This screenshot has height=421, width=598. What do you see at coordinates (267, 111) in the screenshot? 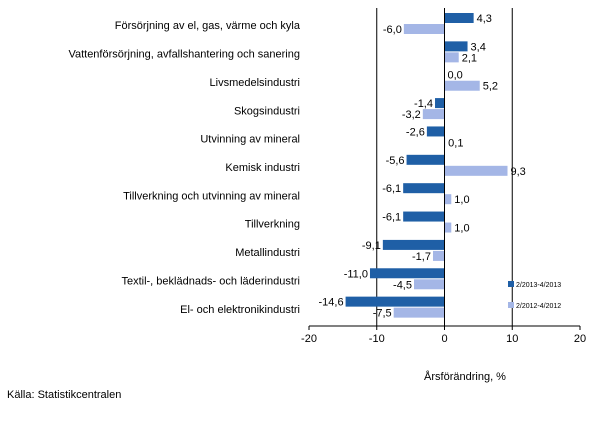
I see `category-label: Skogsindustri` at bounding box center [267, 111].